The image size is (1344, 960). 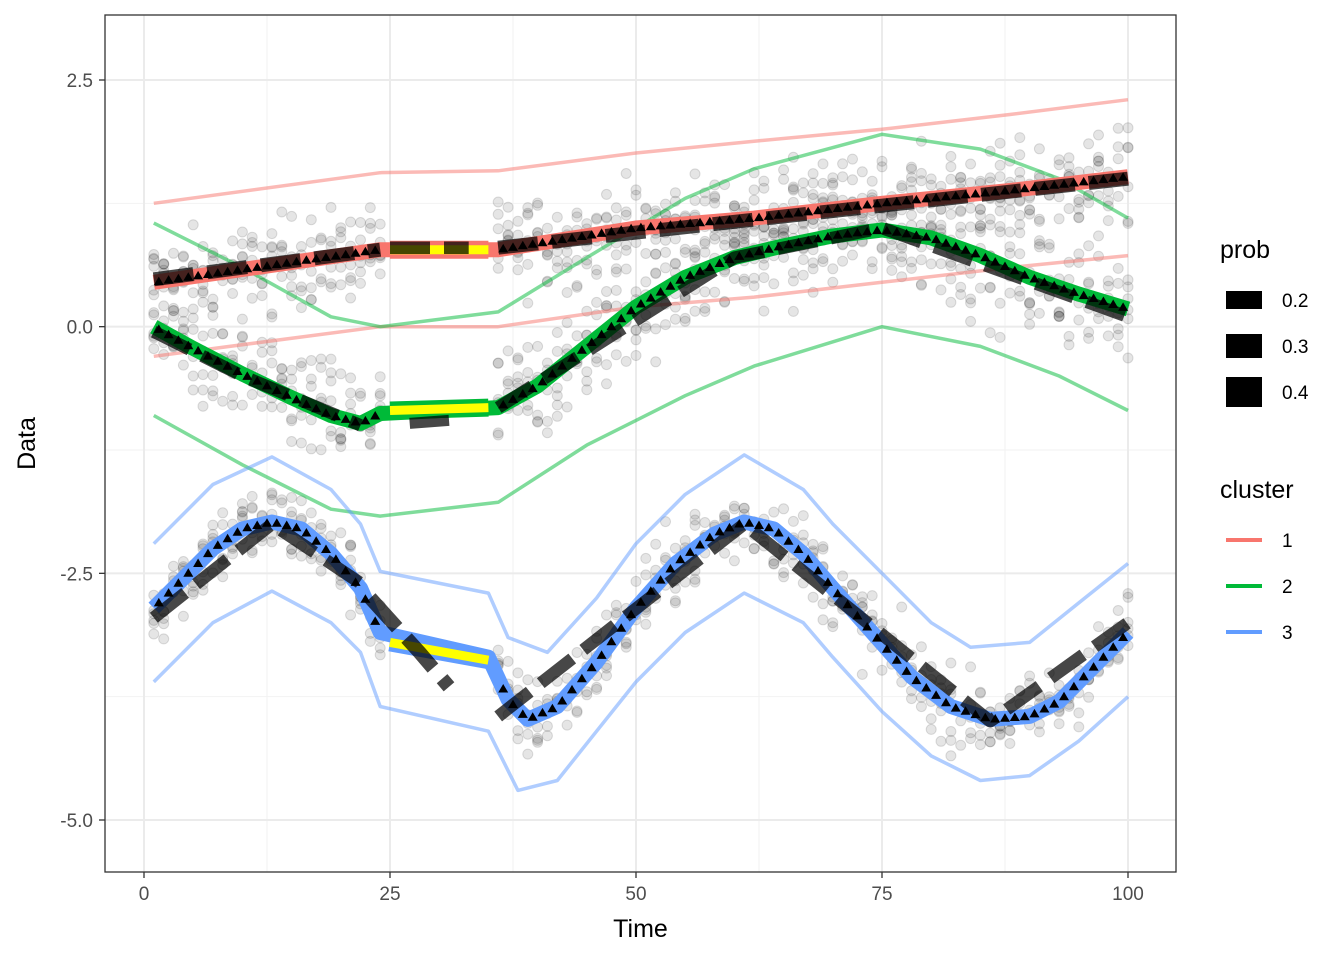 I want to click on legend-prob: prob 0.2 0.3 0.4, so click(x=1264, y=321).